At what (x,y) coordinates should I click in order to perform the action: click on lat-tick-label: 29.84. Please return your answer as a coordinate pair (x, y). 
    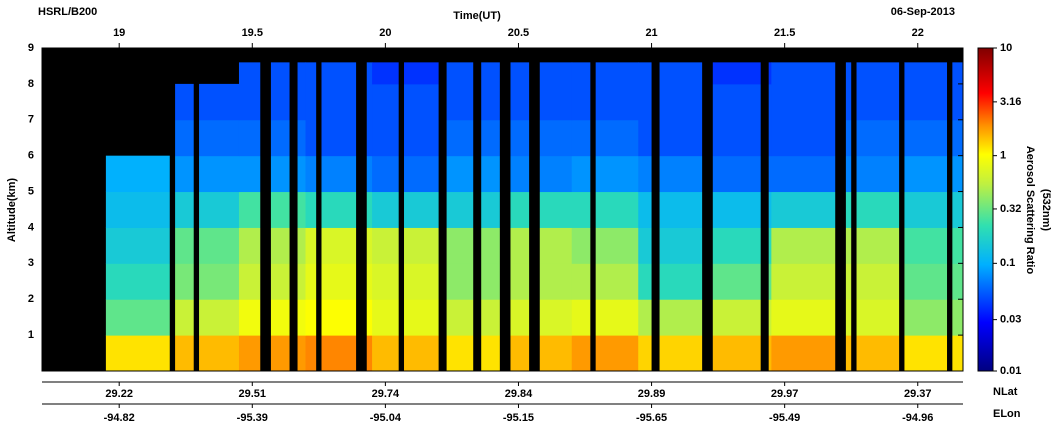
    Looking at the image, I should click on (519, 394).